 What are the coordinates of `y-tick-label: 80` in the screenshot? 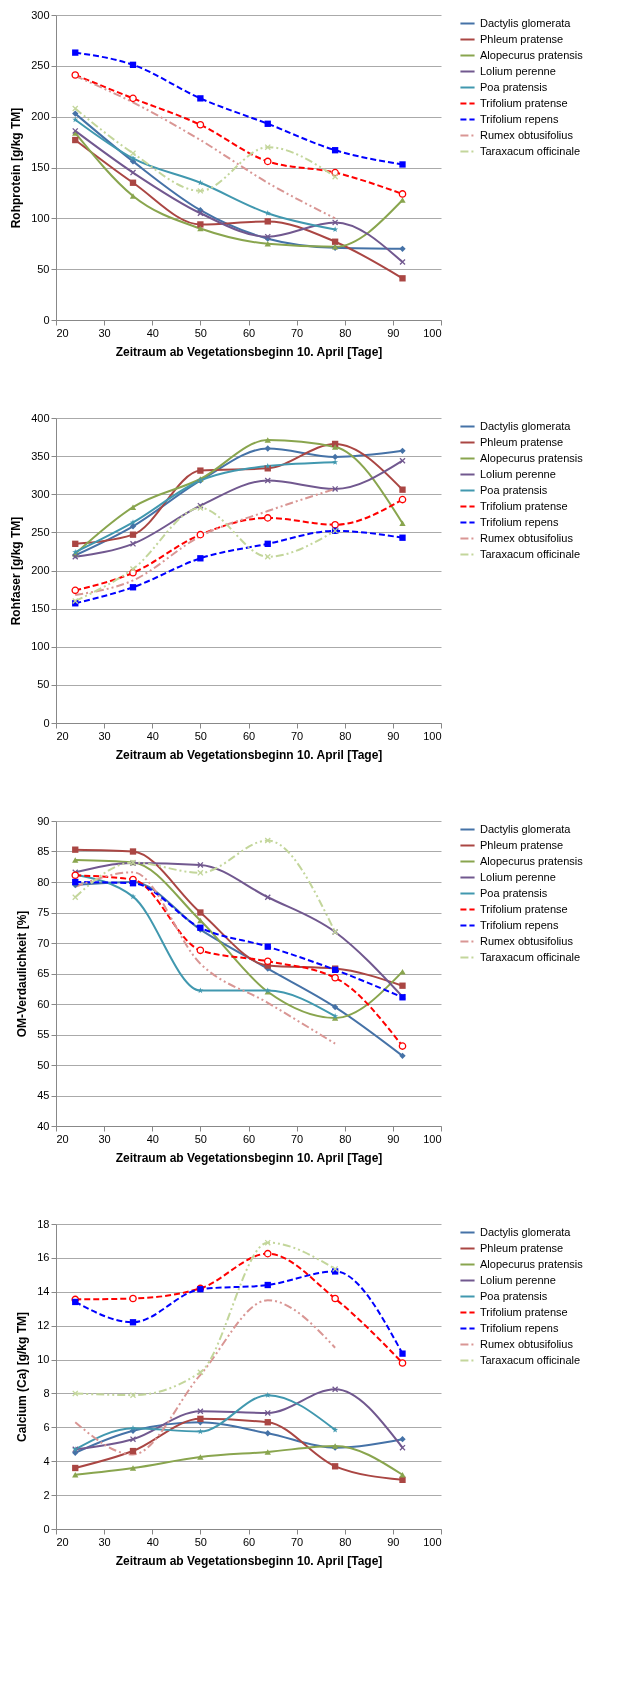 It's located at (43, 881).